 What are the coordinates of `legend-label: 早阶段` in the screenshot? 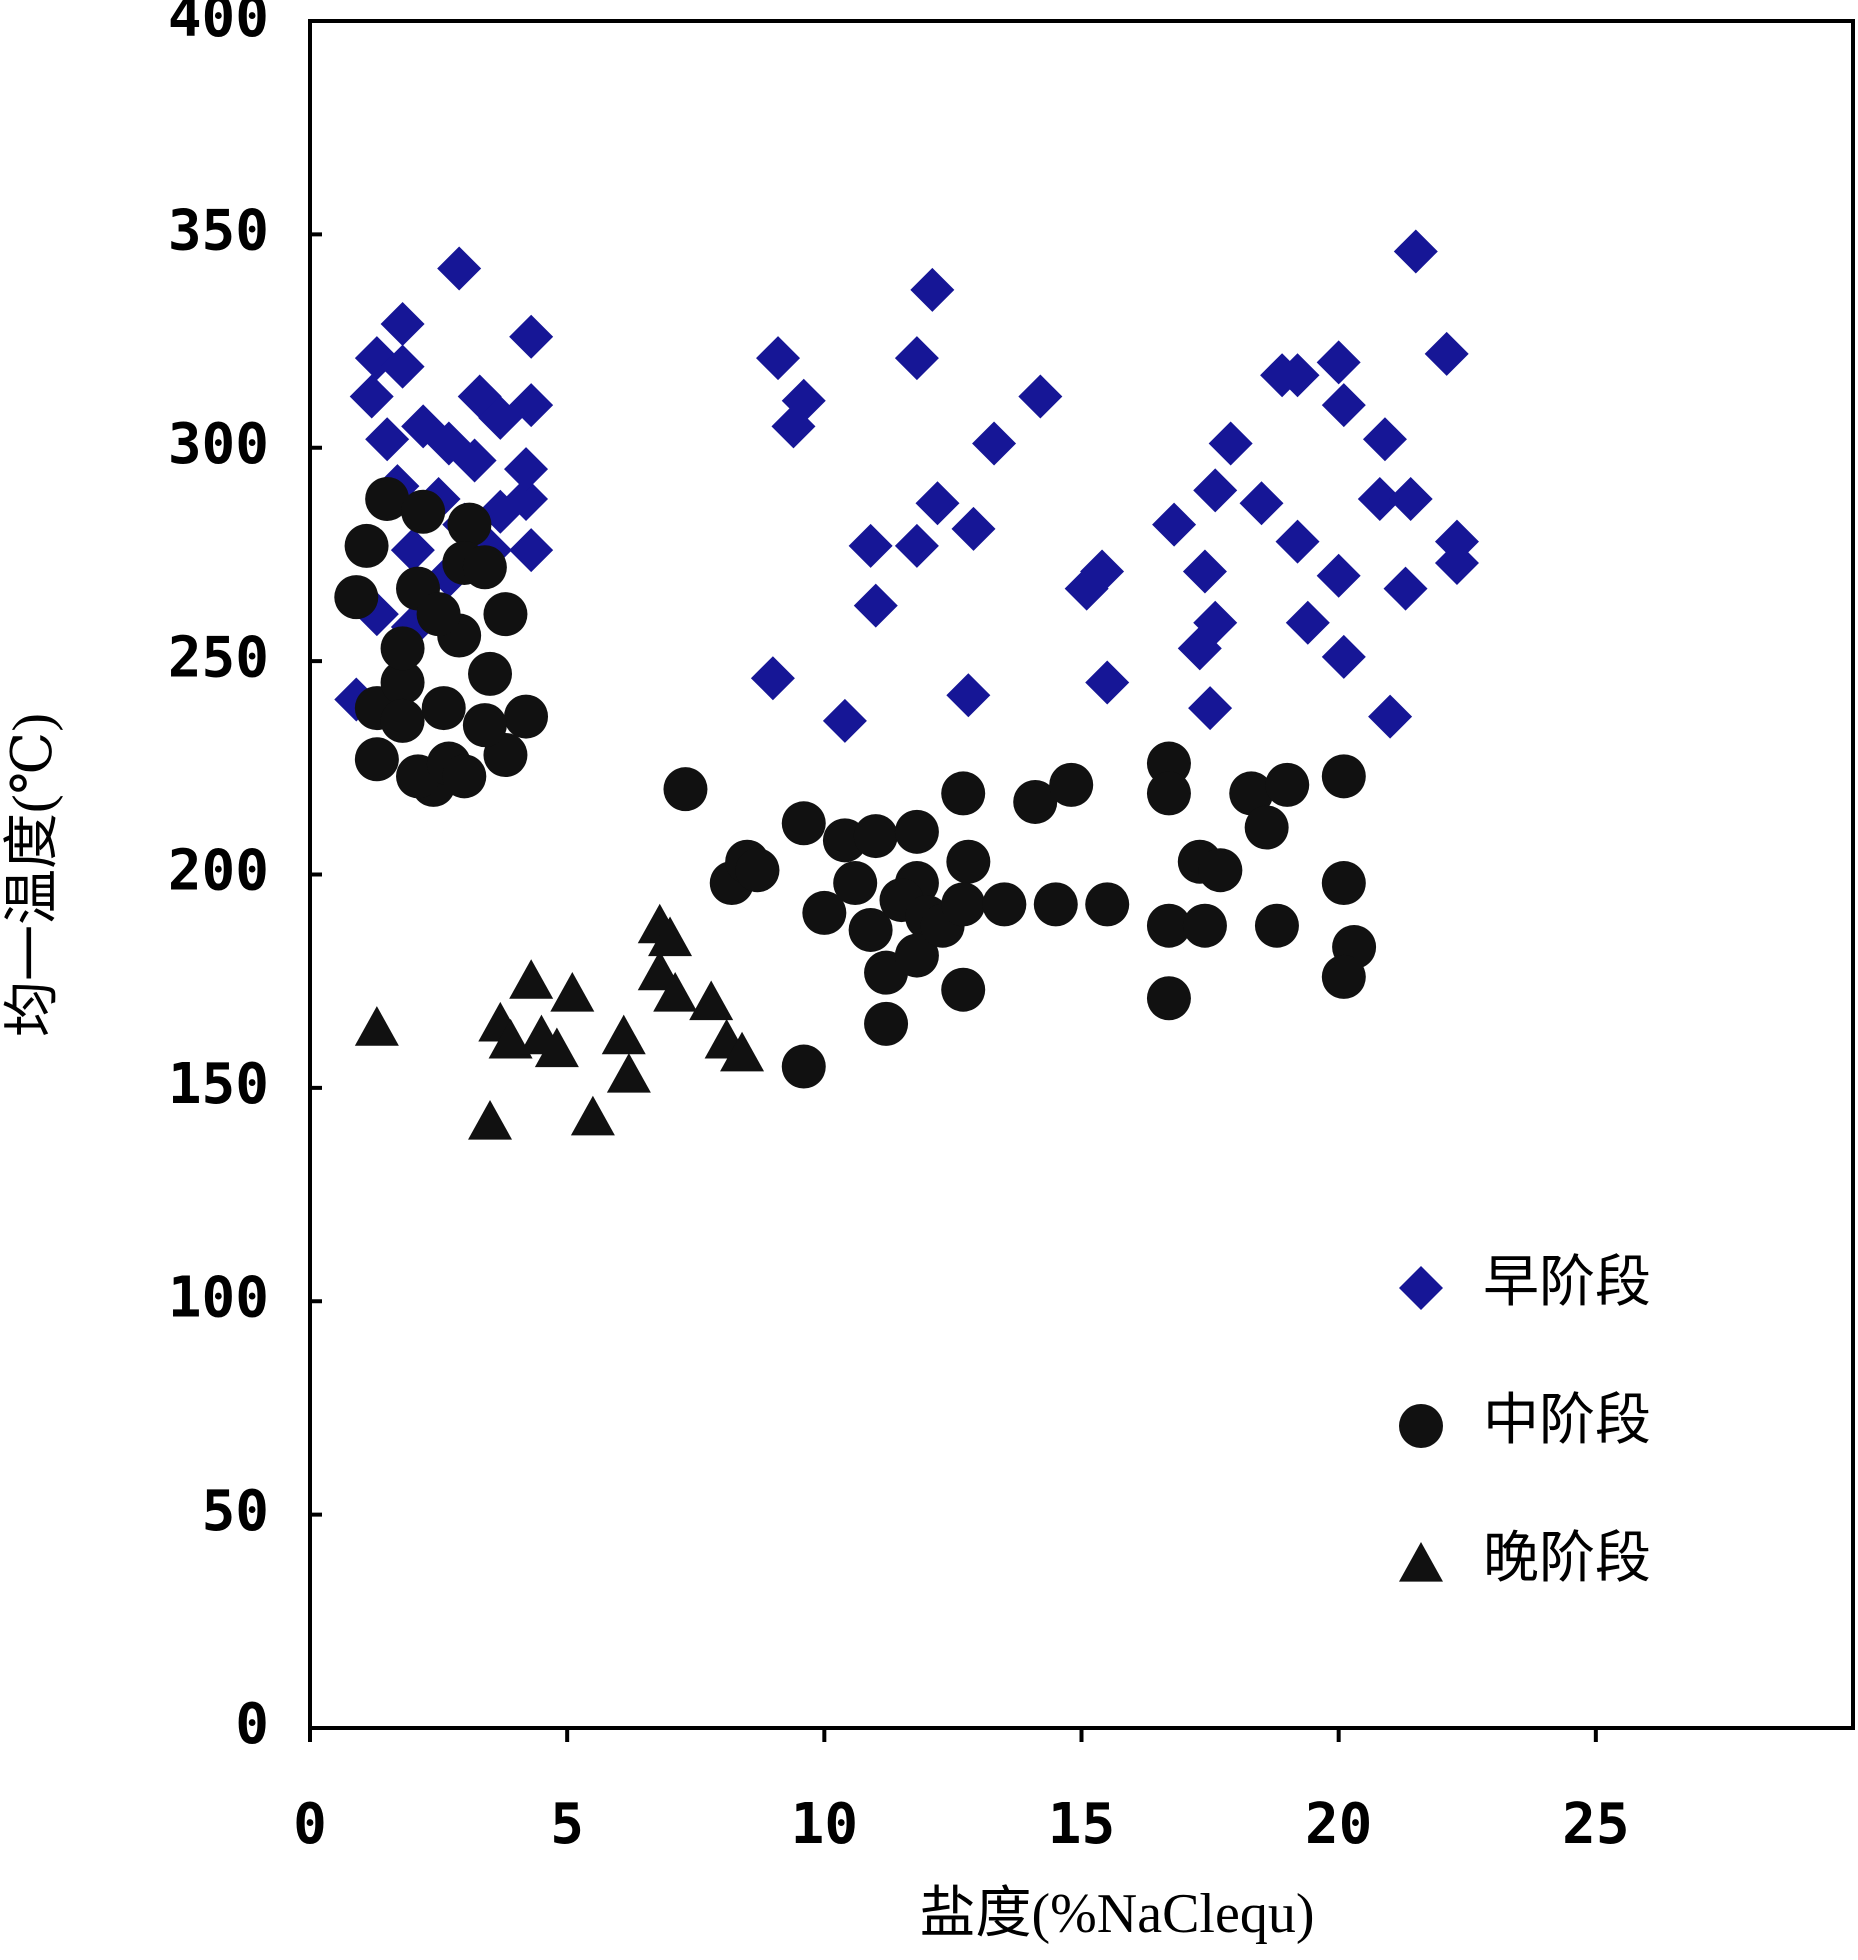 It's located at (1567, 1283).